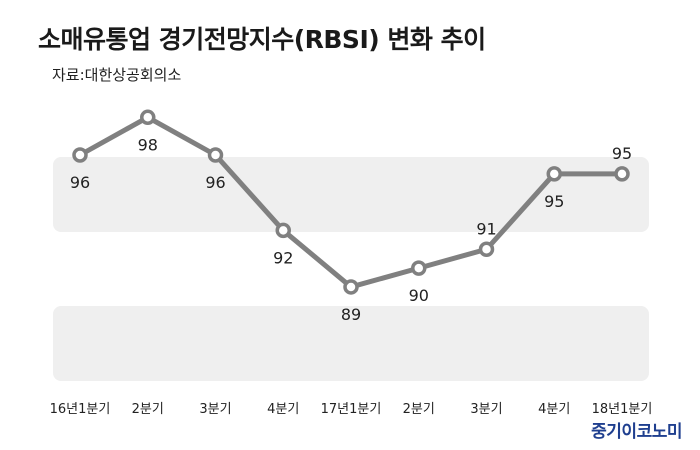 The image size is (700, 450). Describe the element at coordinates (80, 409) in the screenshot. I see `x-tick-label: 16년1분기` at that location.